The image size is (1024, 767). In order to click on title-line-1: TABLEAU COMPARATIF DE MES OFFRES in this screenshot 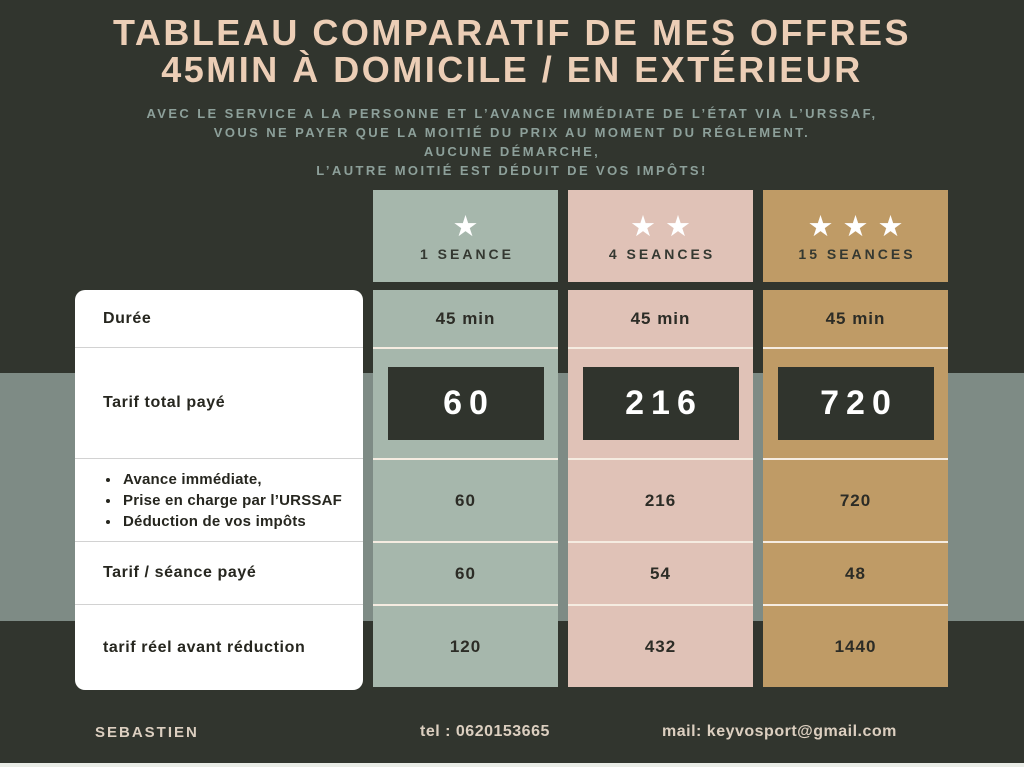, I will do `click(512, 32)`.